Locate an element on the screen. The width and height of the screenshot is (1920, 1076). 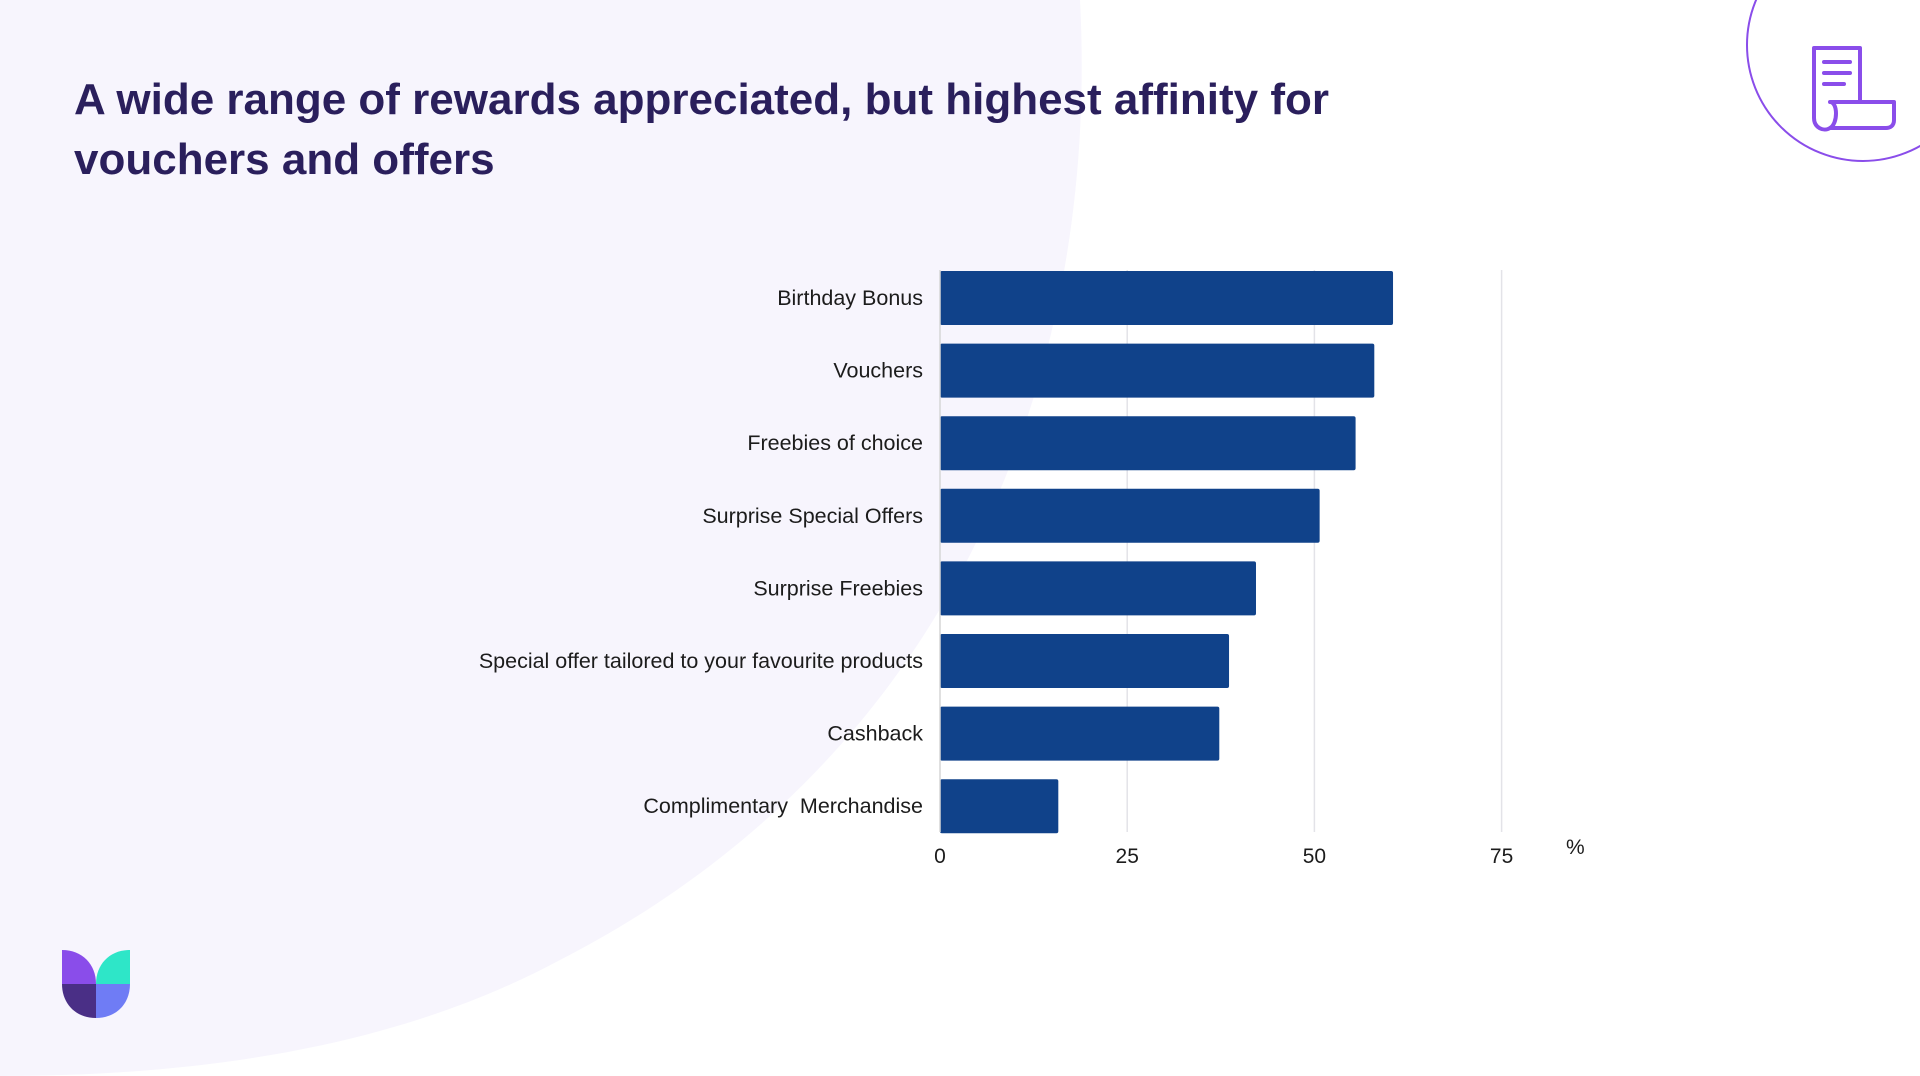
brand-logo-icon is located at coordinates (96, 984).